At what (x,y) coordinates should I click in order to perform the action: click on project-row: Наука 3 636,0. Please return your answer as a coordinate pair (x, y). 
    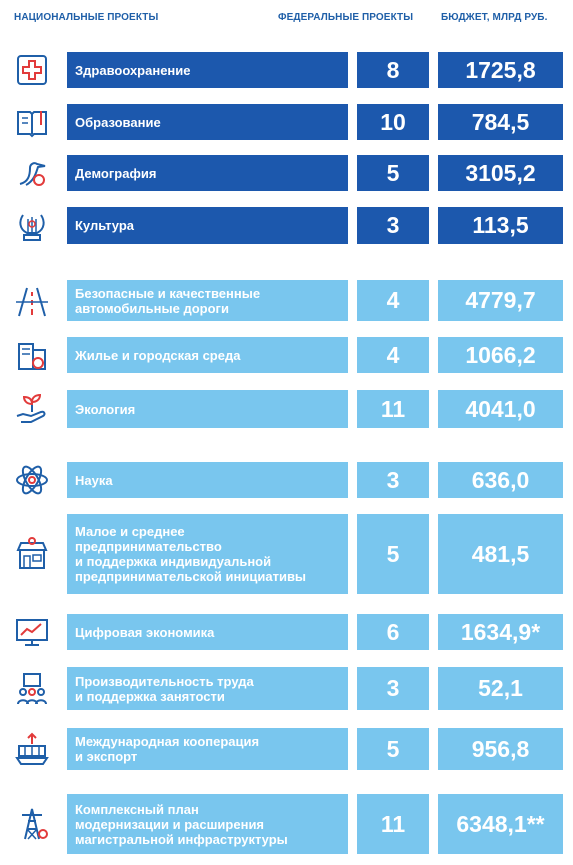
    Looking at the image, I should click on (286, 480).